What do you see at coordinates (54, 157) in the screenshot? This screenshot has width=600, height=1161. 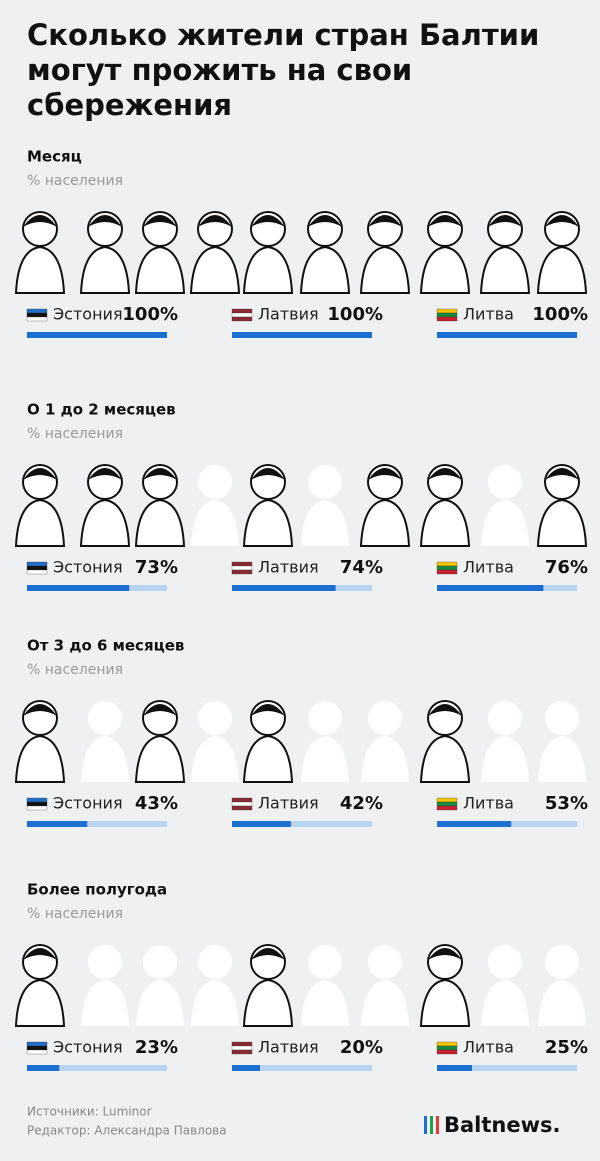 I see `section-title: Месяц` at bounding box center [54, 157].